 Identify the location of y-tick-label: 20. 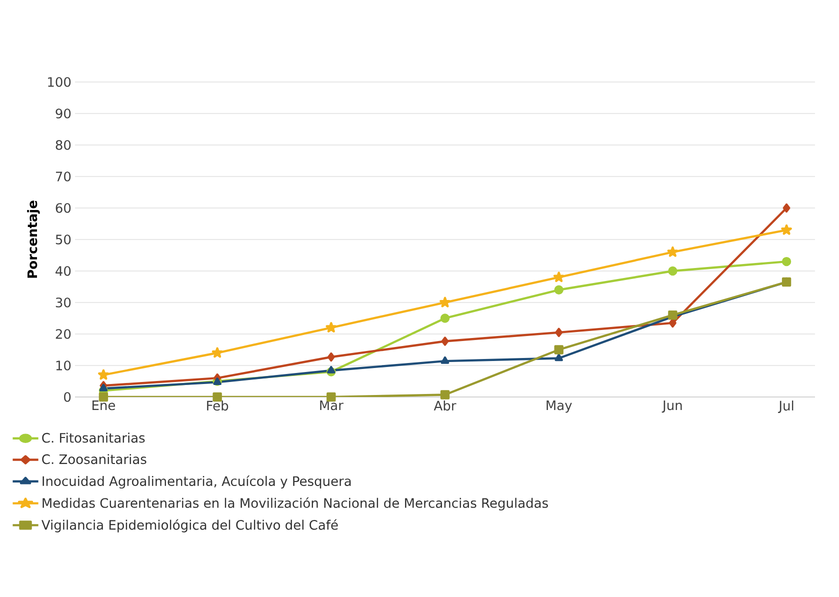
(63, 334).